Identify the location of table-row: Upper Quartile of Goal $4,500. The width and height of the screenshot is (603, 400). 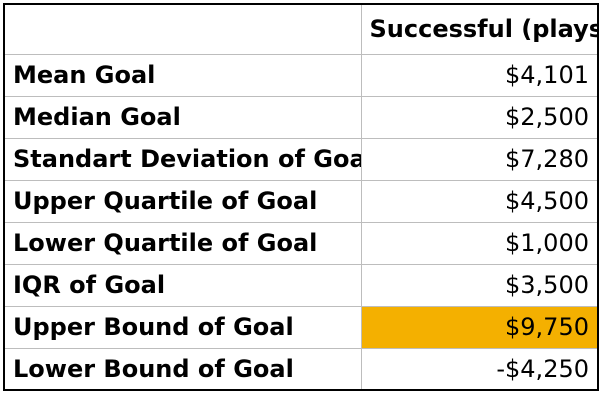
(301, 201).